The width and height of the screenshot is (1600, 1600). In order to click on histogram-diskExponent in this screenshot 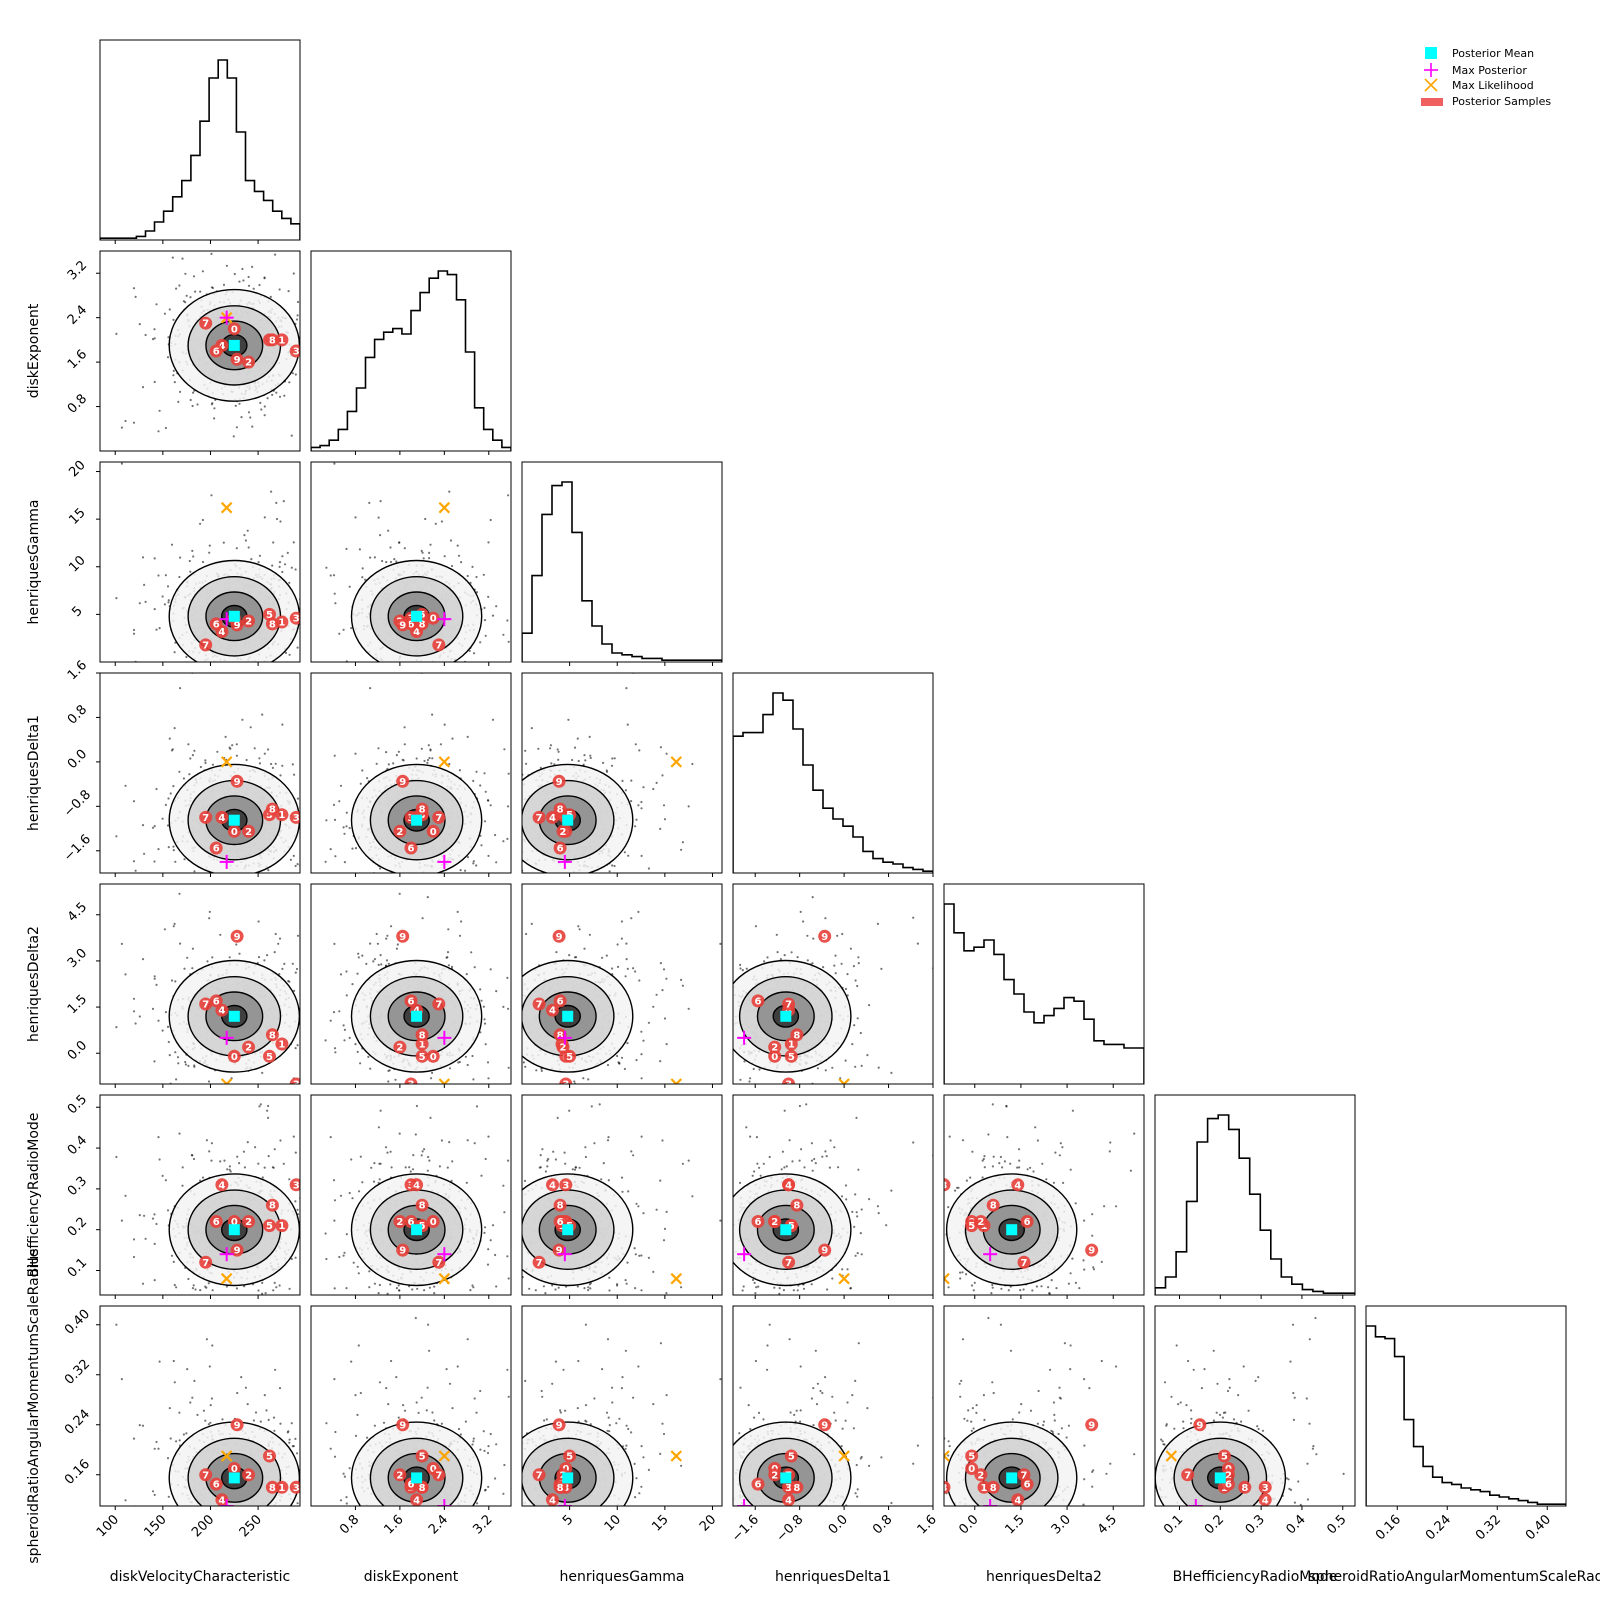, I will do `click(411, 360)`.